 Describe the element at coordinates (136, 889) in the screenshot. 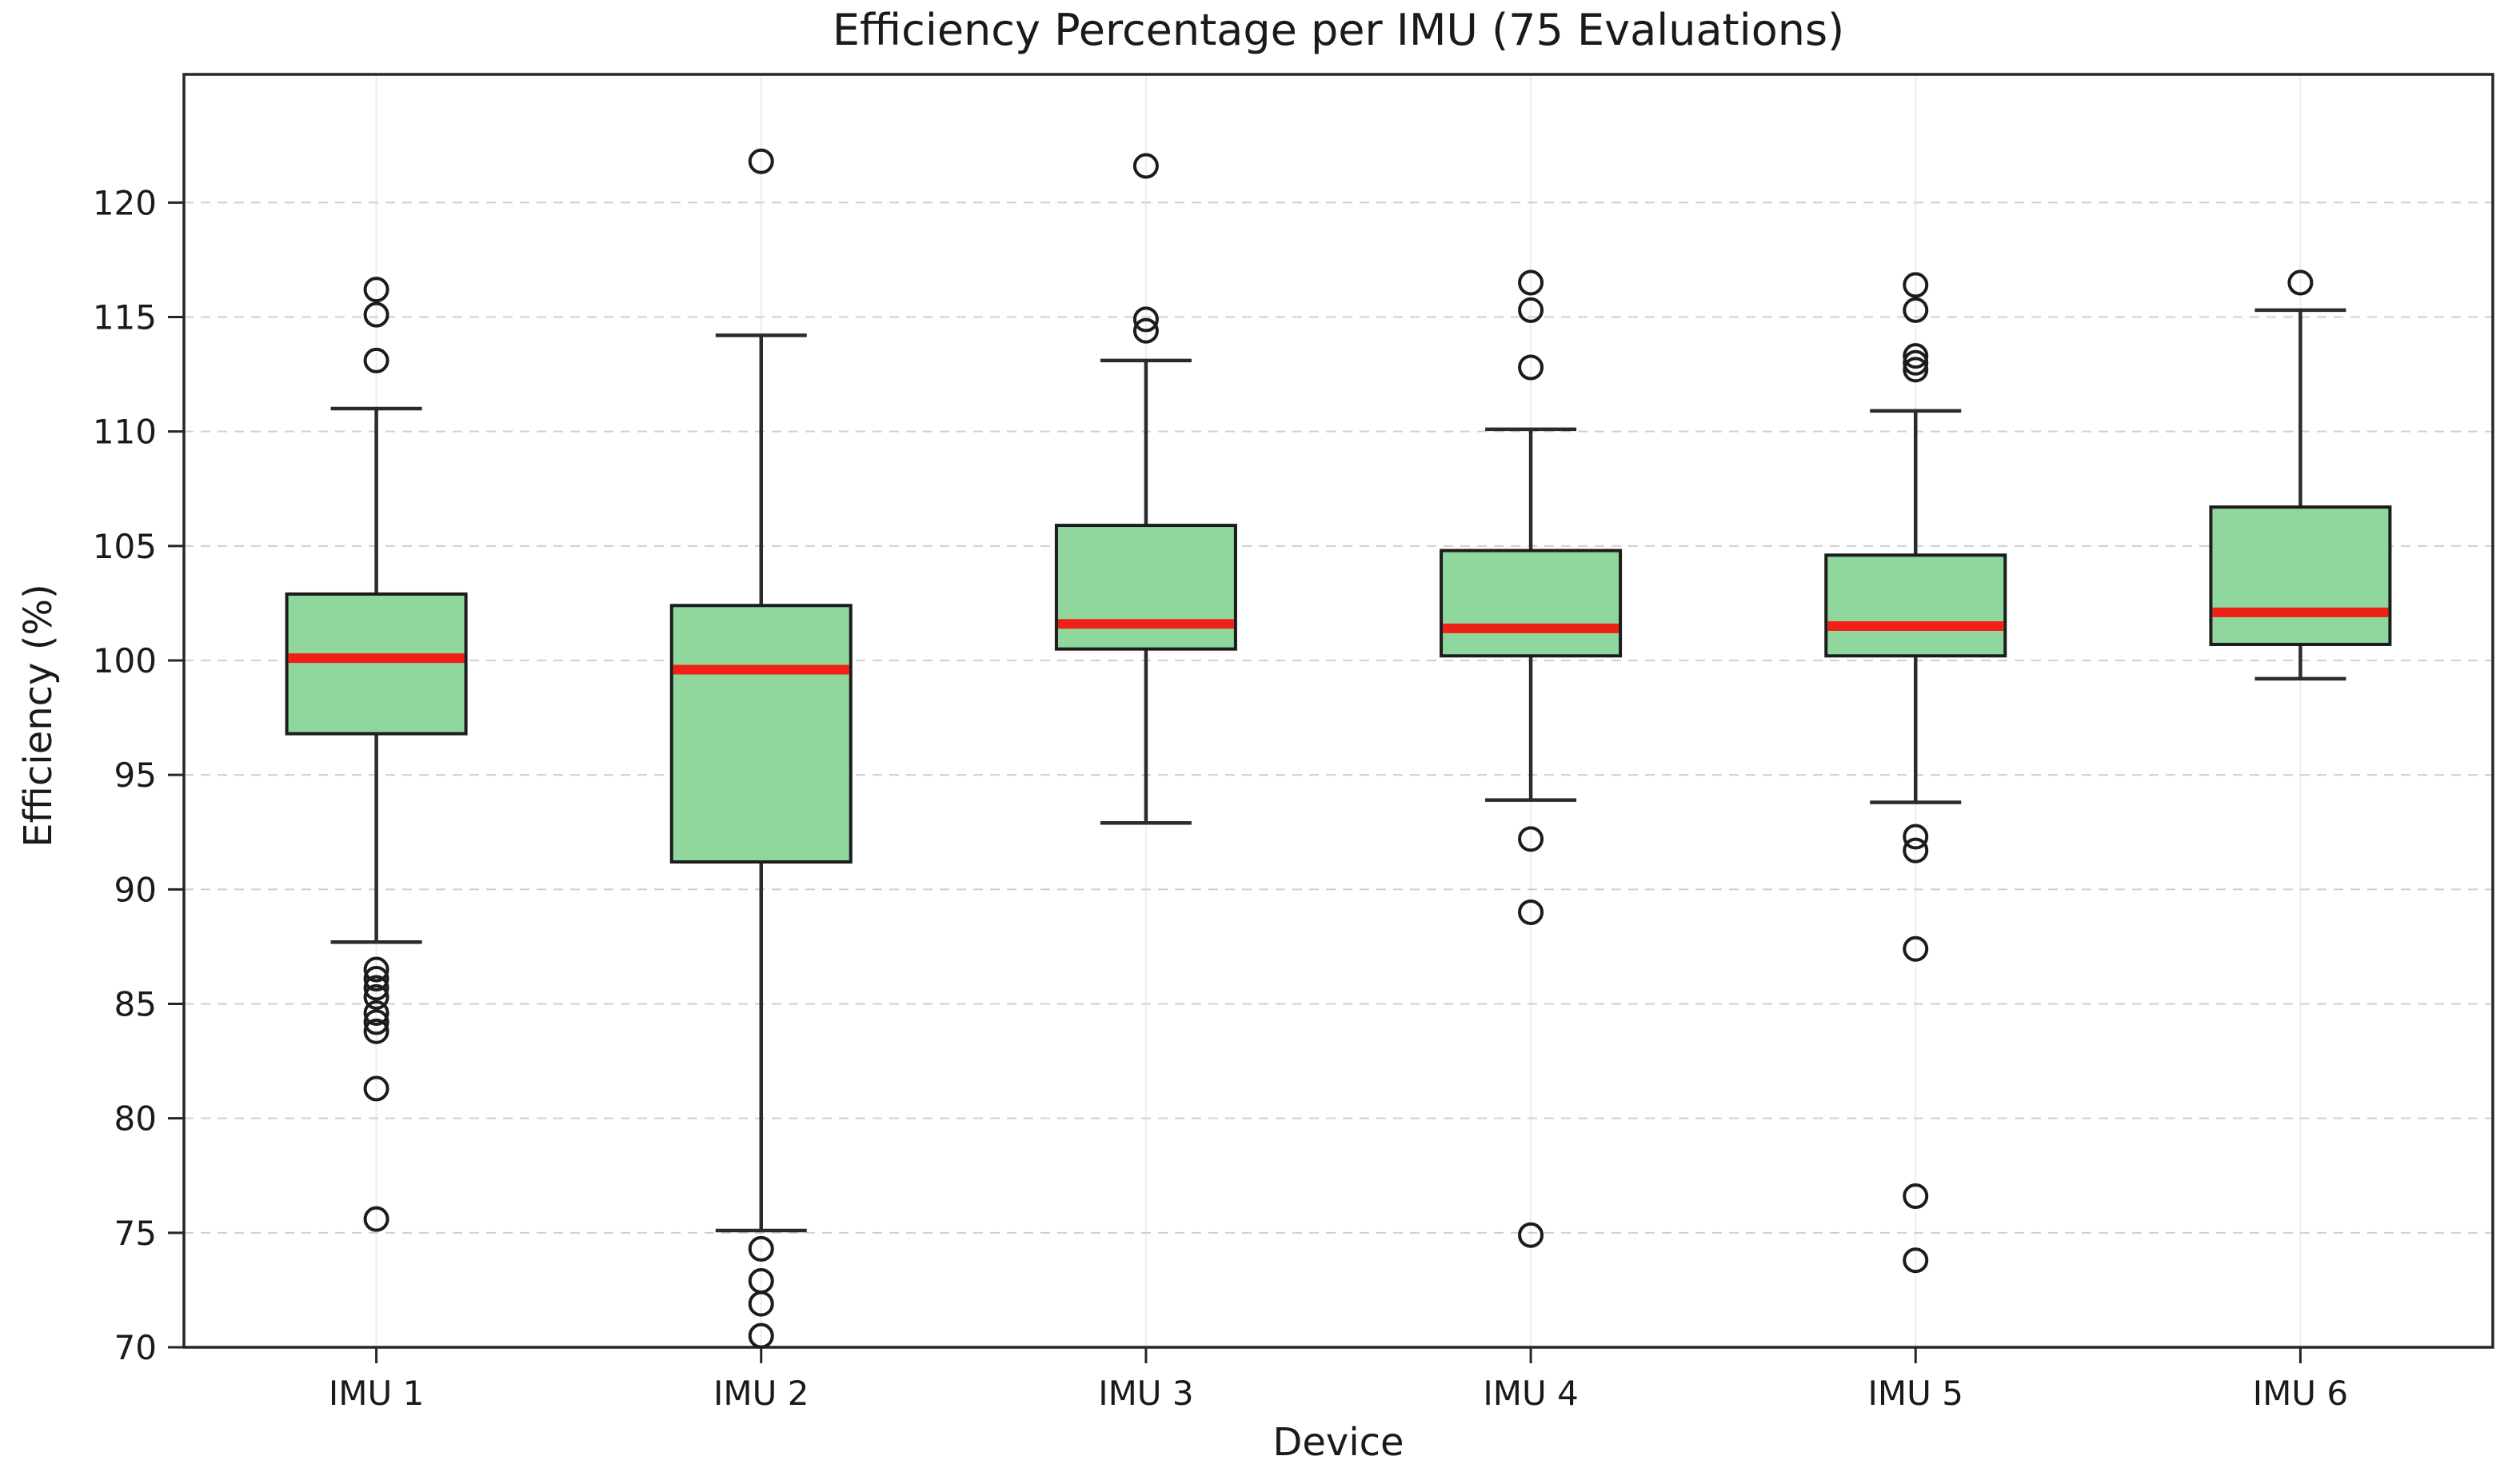

I see `y-tick-label-90: 90` at that location.